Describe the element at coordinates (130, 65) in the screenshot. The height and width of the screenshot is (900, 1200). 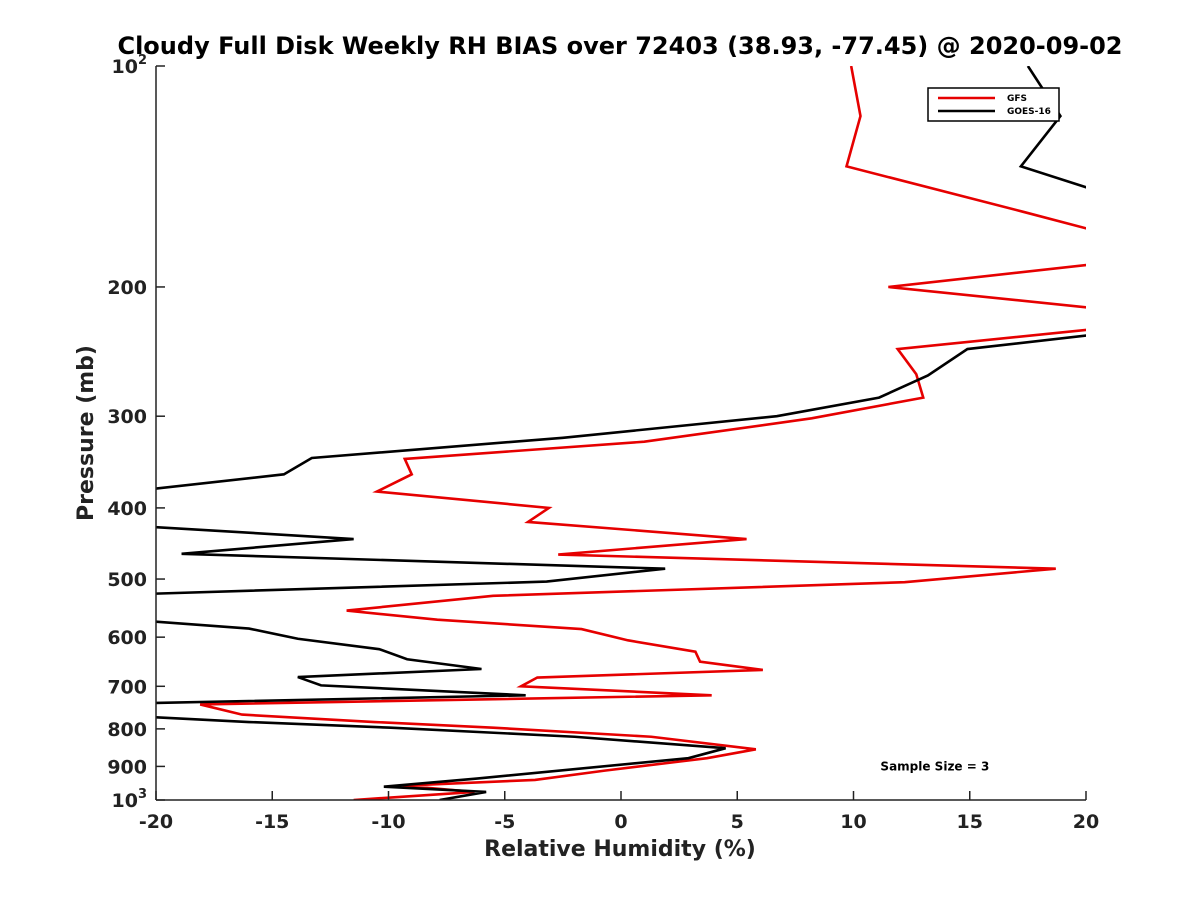
I see `y-tick-label: 10²` at that location.